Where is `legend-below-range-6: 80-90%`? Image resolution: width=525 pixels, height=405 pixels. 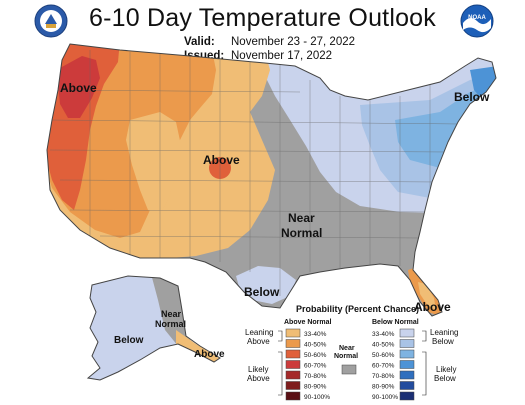 legend-below-range-6: 80-90% is located at coordinates (383, 387).